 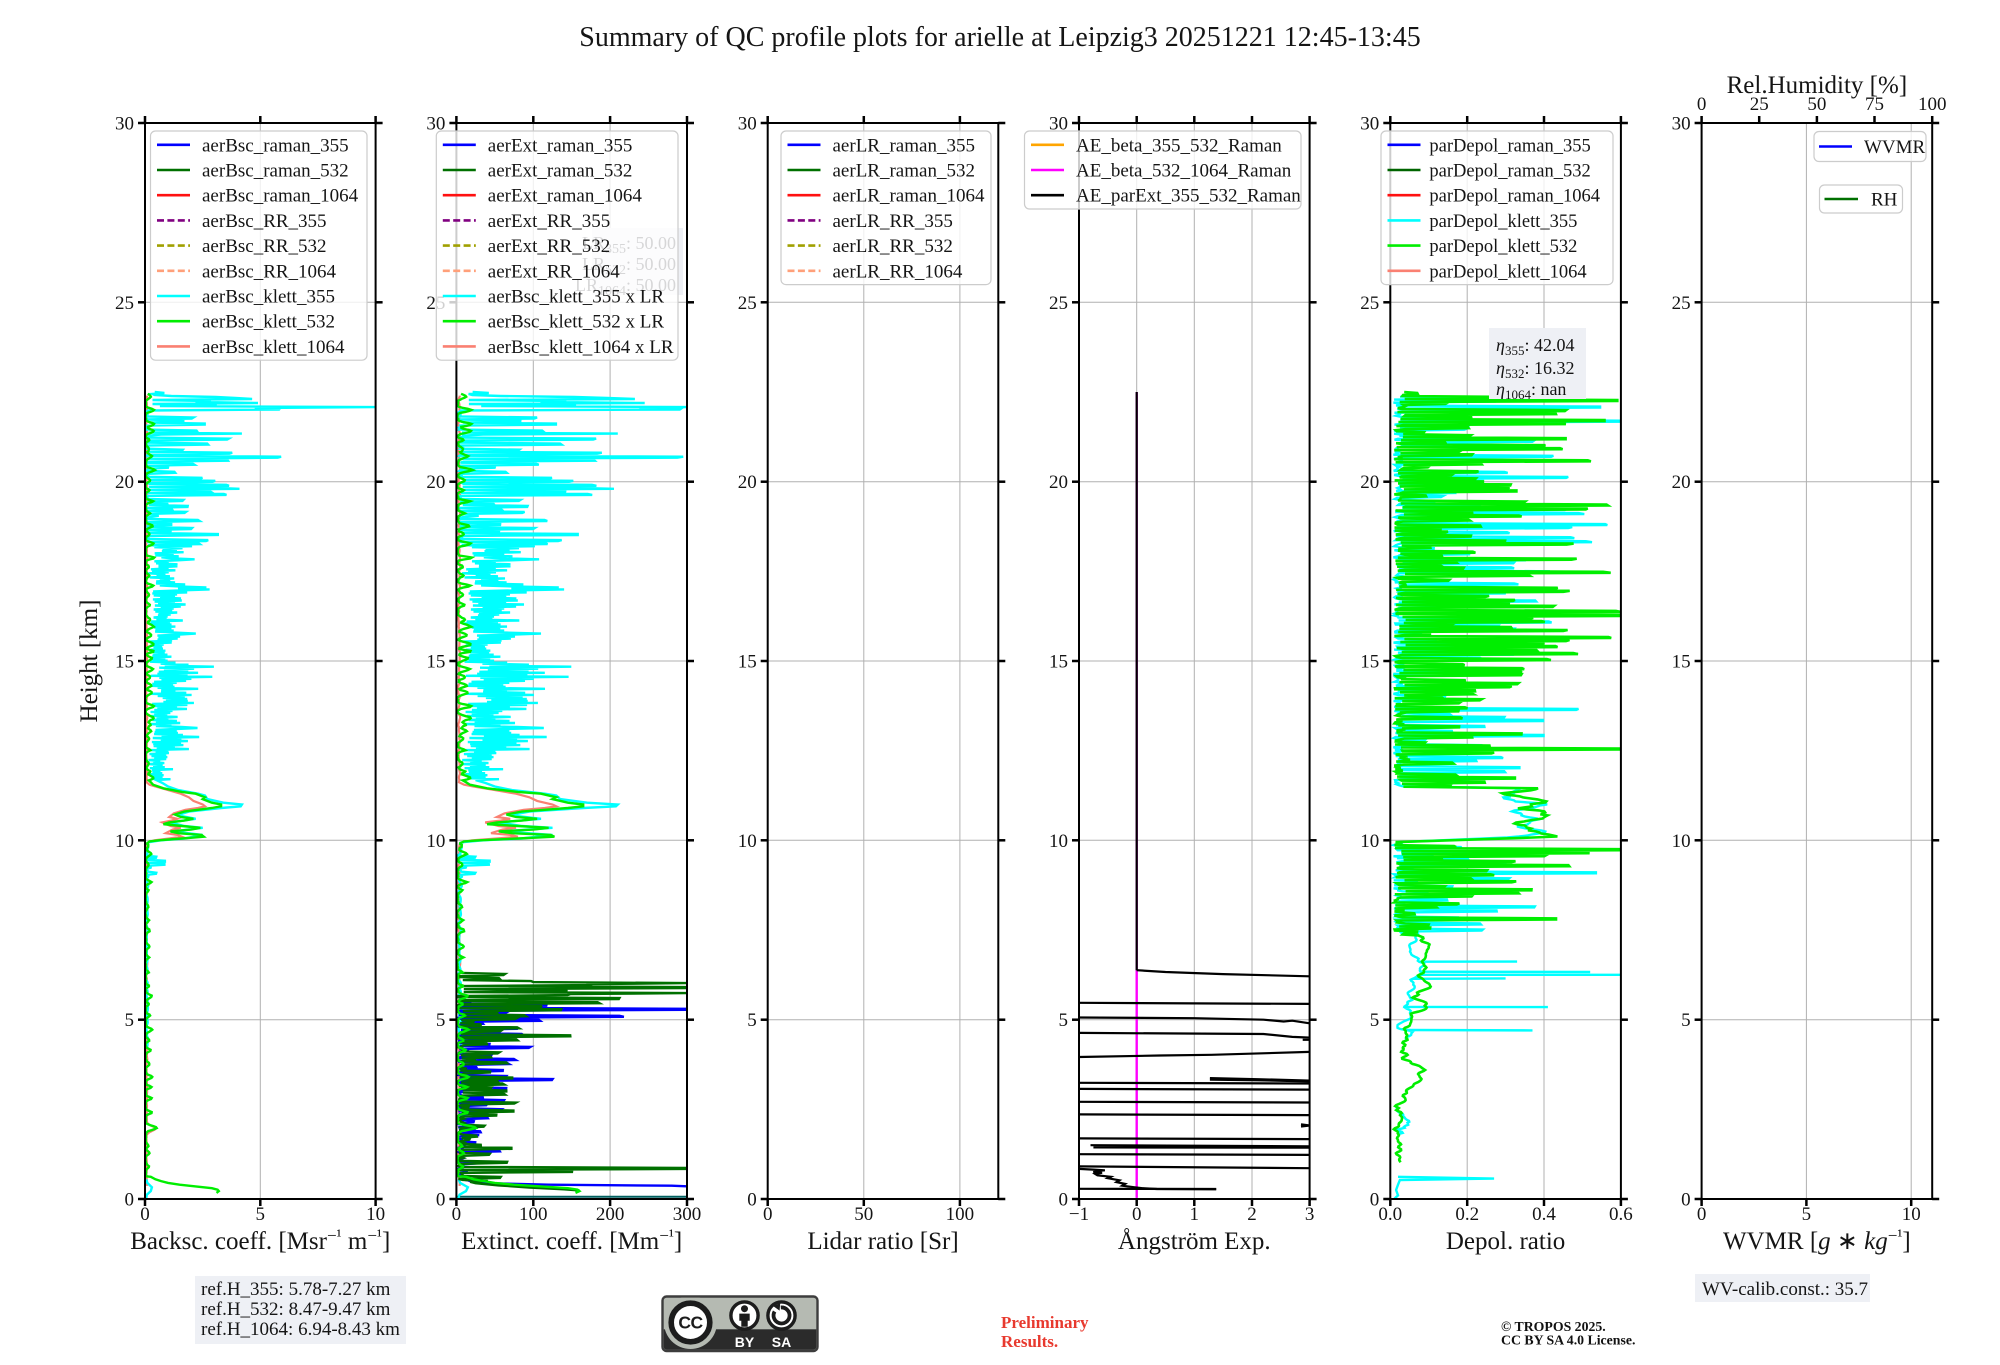 I want to click on svg-text: WV-calib.const.: 35.7, so click(x=1785, y=1289).